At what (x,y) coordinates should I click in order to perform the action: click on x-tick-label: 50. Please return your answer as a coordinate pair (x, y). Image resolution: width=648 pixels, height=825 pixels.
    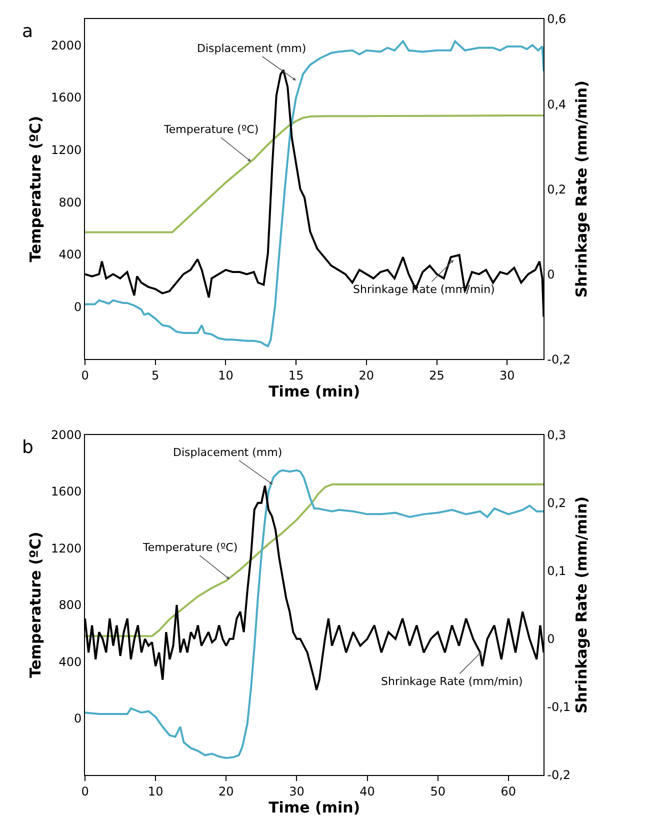
    Looking at the image, I should click on (438, 791).